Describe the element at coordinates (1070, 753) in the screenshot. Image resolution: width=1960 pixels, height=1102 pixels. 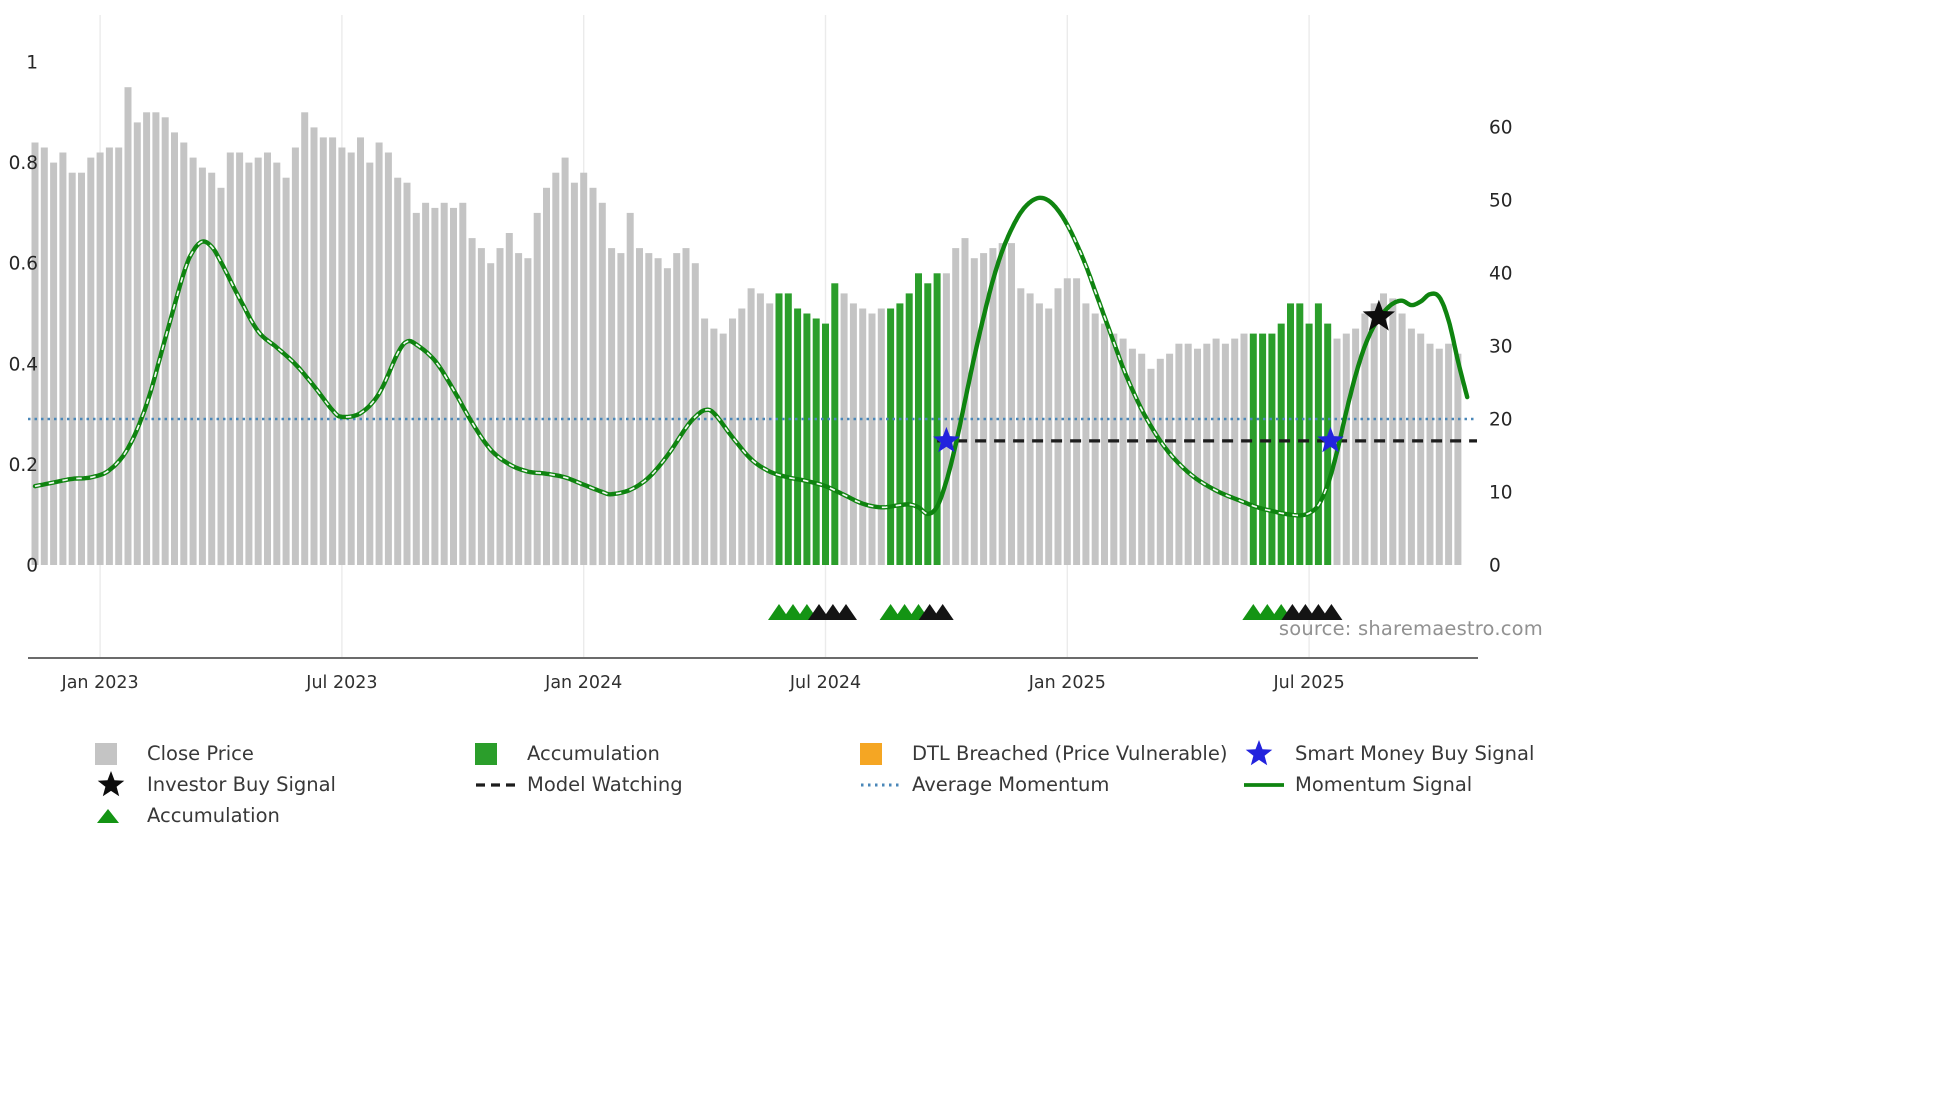
I see `legend-label: DTL Breached (Price Vulnerable)` at that location.